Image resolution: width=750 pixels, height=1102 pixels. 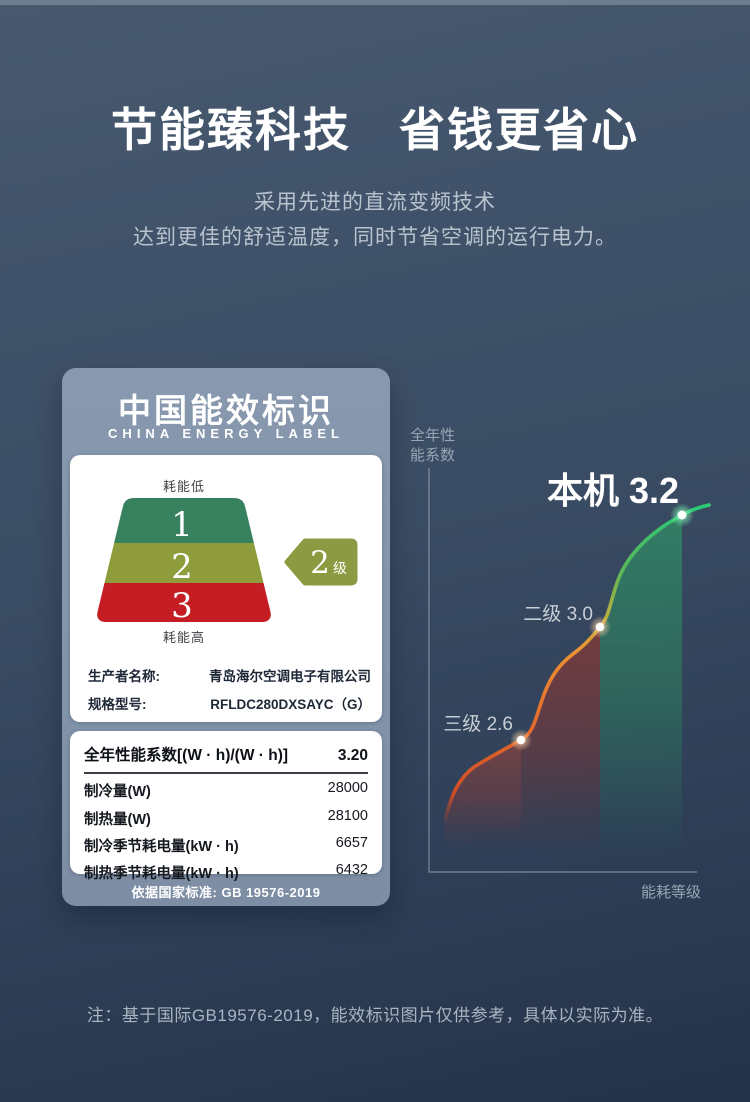 What do you see at coordinates (600, 627) in the screenshot?
I see `data-point-level2` at bounding box center [600, 627].